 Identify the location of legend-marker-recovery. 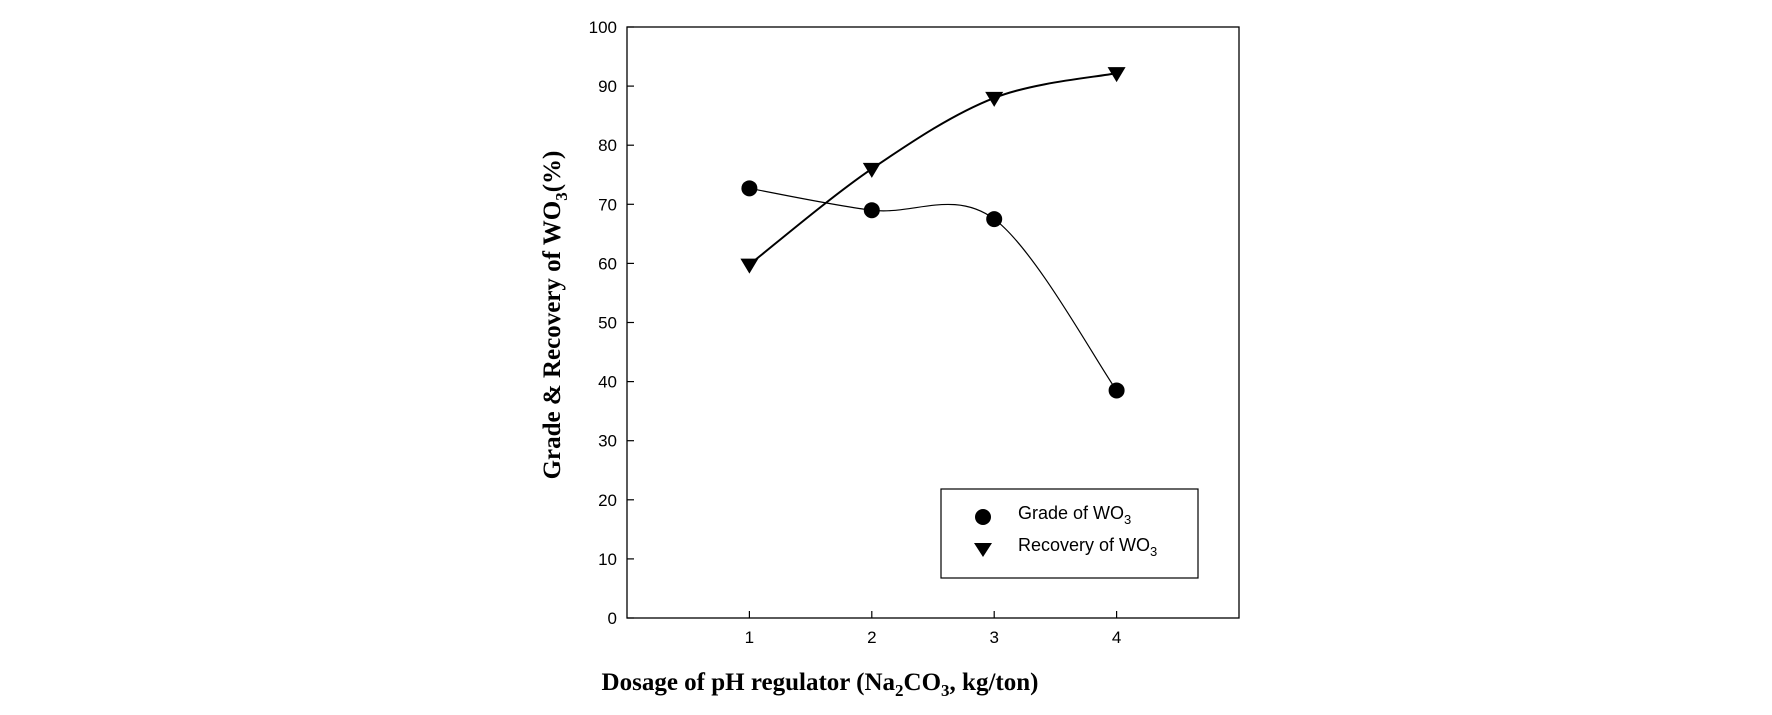
(983, 550).